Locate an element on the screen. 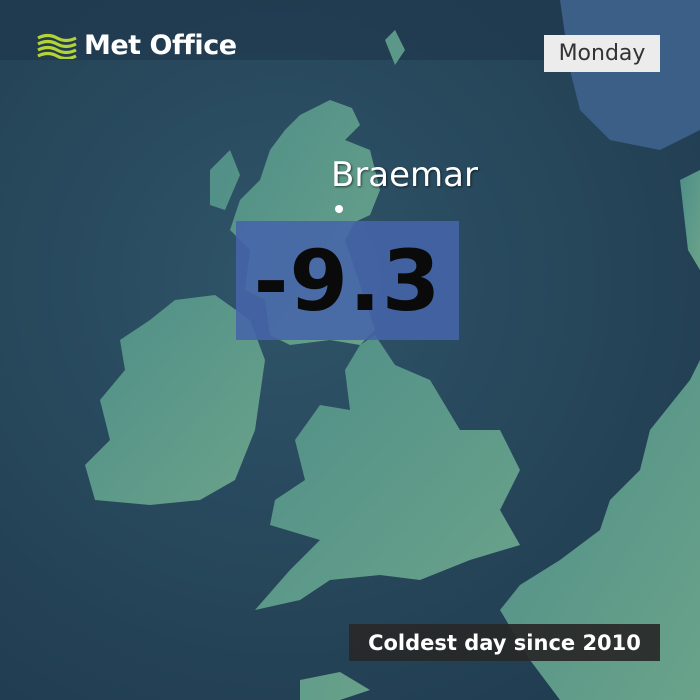  land-ireland is located at coordinates (175, 400).